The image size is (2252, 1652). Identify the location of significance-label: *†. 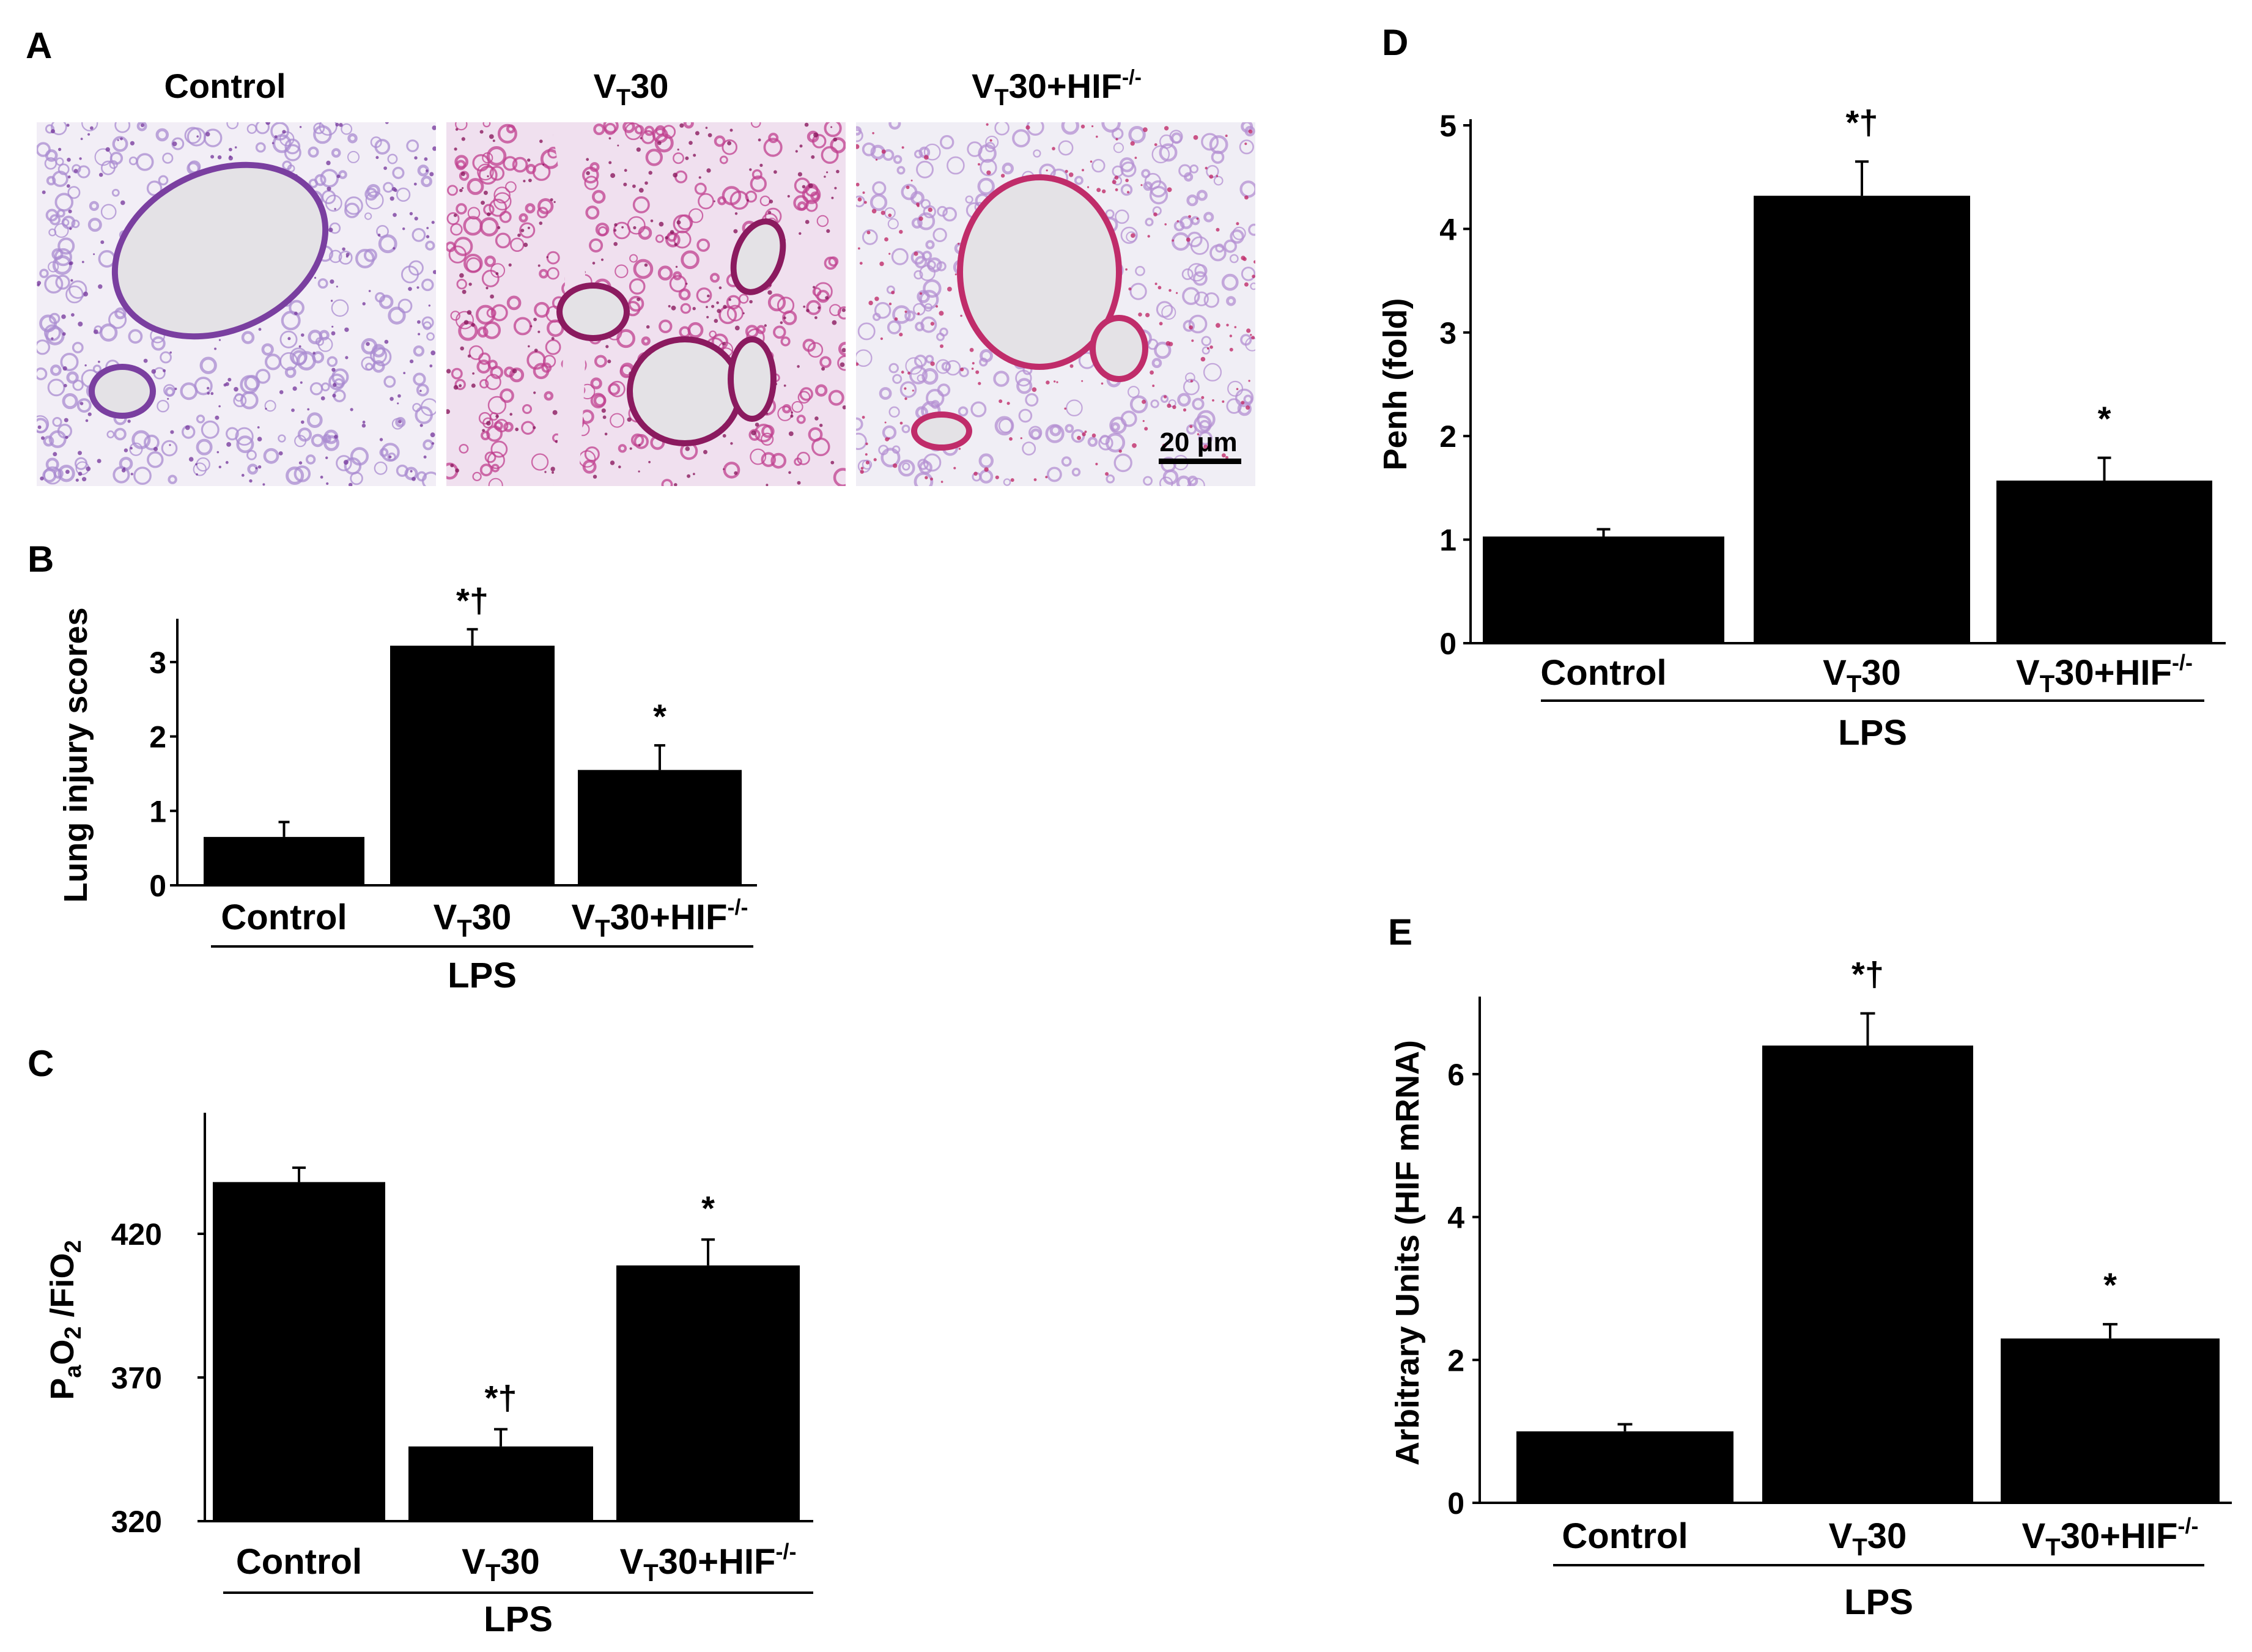
(501, 1398).